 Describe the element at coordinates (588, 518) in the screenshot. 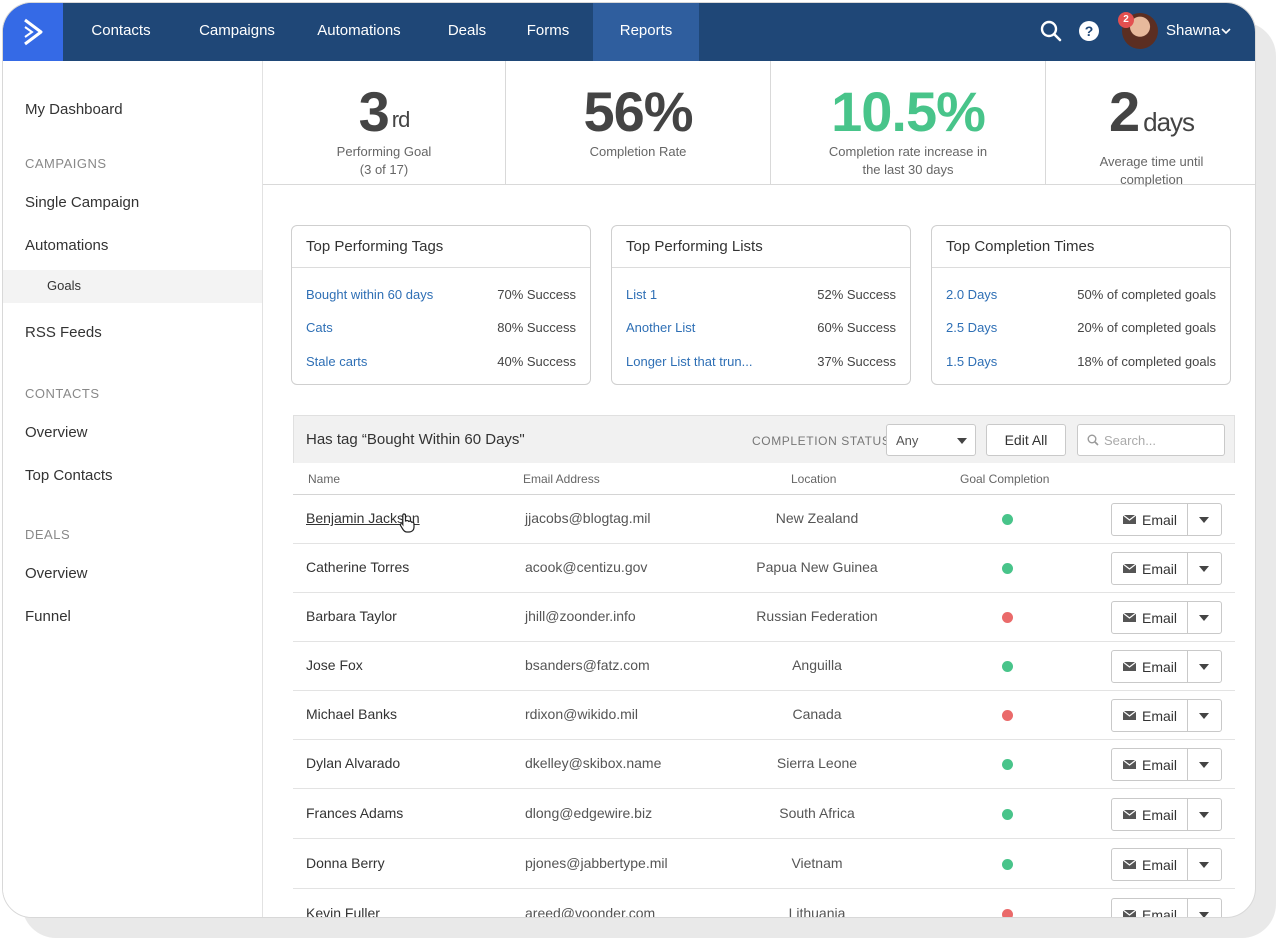

I see `contact-email: jjacobs@blogtag.mil` at that location.